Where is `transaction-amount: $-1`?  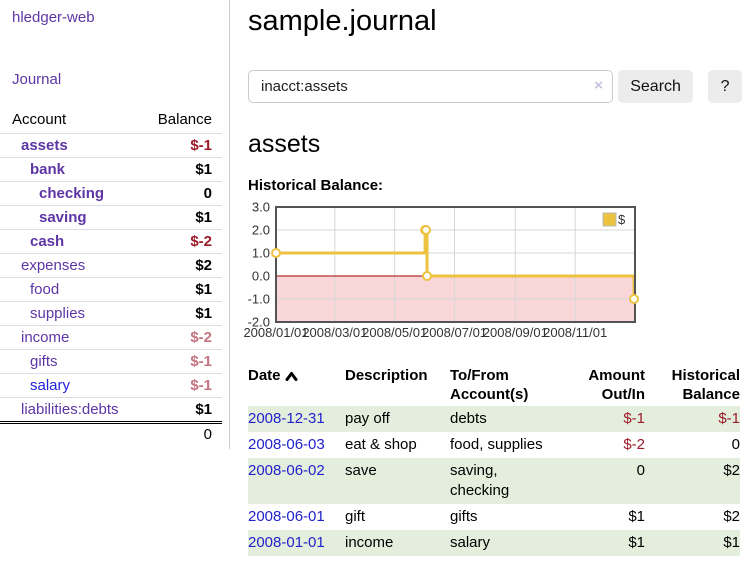
transaction-amount: $-1 is located at coordinates (634, 418).